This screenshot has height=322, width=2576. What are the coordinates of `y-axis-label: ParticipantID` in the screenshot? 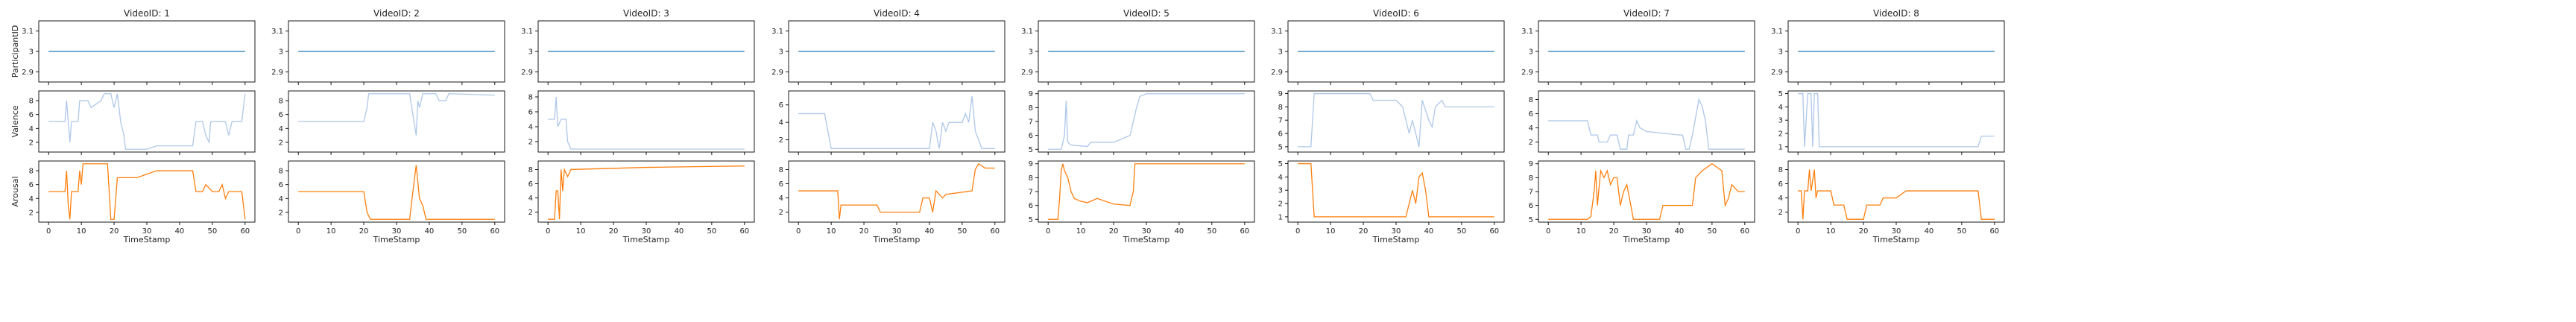 It's located at (15, 52).